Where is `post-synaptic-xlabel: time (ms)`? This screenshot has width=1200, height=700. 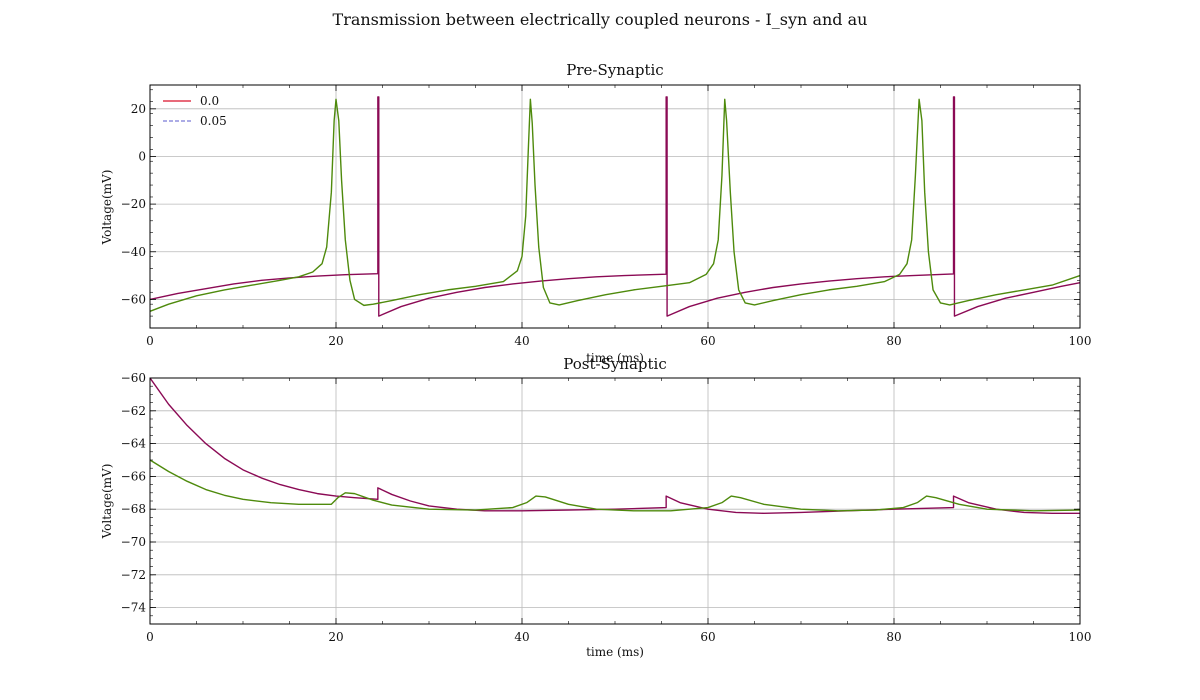
post-synaptic-xlabel: time (ms) is located at coordinates (615, 652).